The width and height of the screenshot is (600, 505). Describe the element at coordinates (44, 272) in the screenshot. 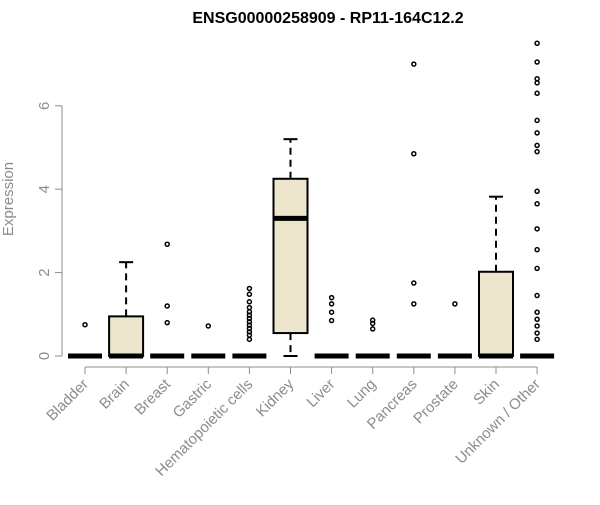

I see `y-tick-label: 2` at that location.